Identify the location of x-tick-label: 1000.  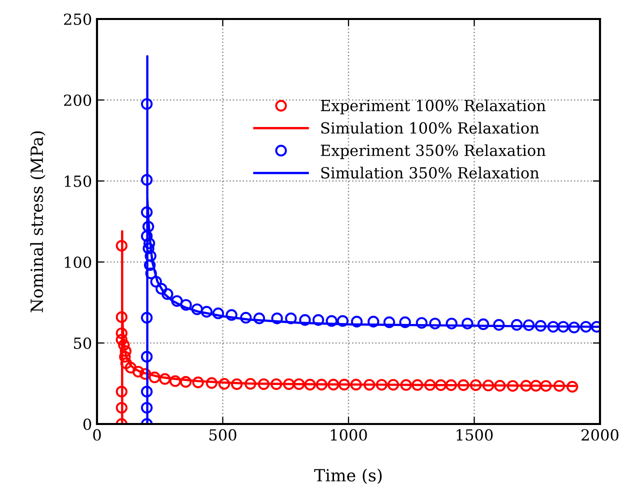
(348, 435).